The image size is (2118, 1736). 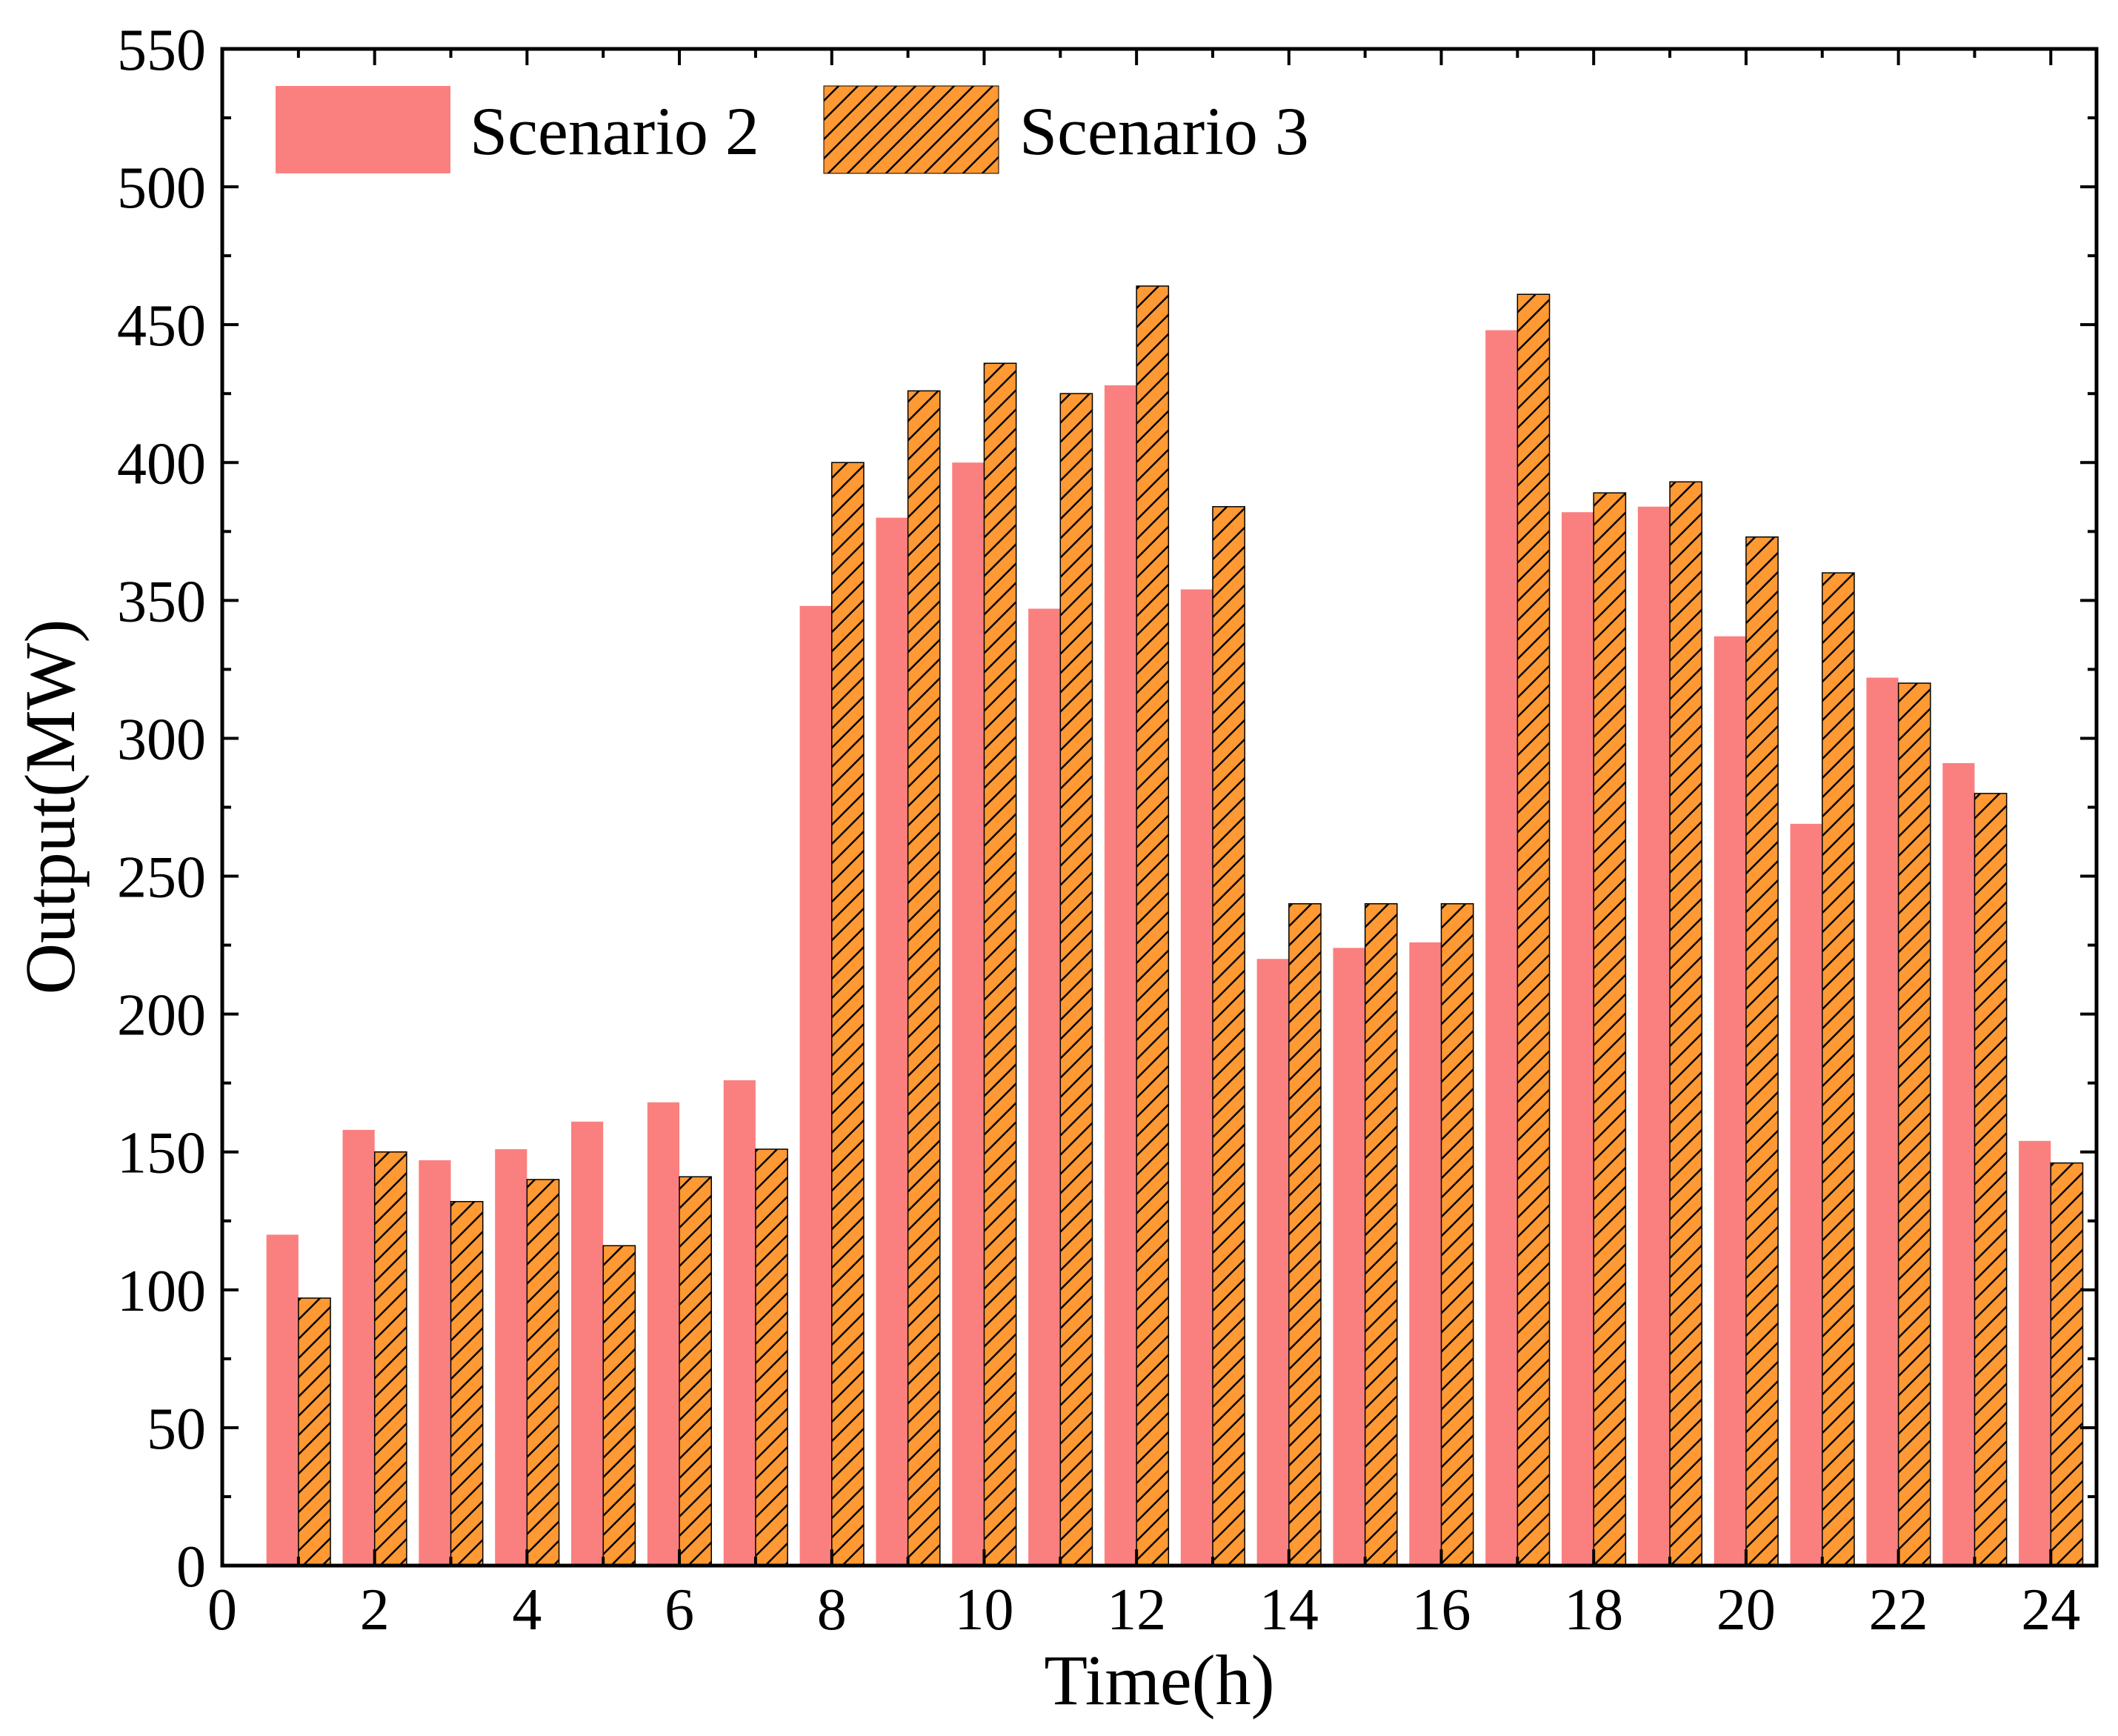 I want to click on bar-scenario-3-h16, so click(x=1457, y=1234).